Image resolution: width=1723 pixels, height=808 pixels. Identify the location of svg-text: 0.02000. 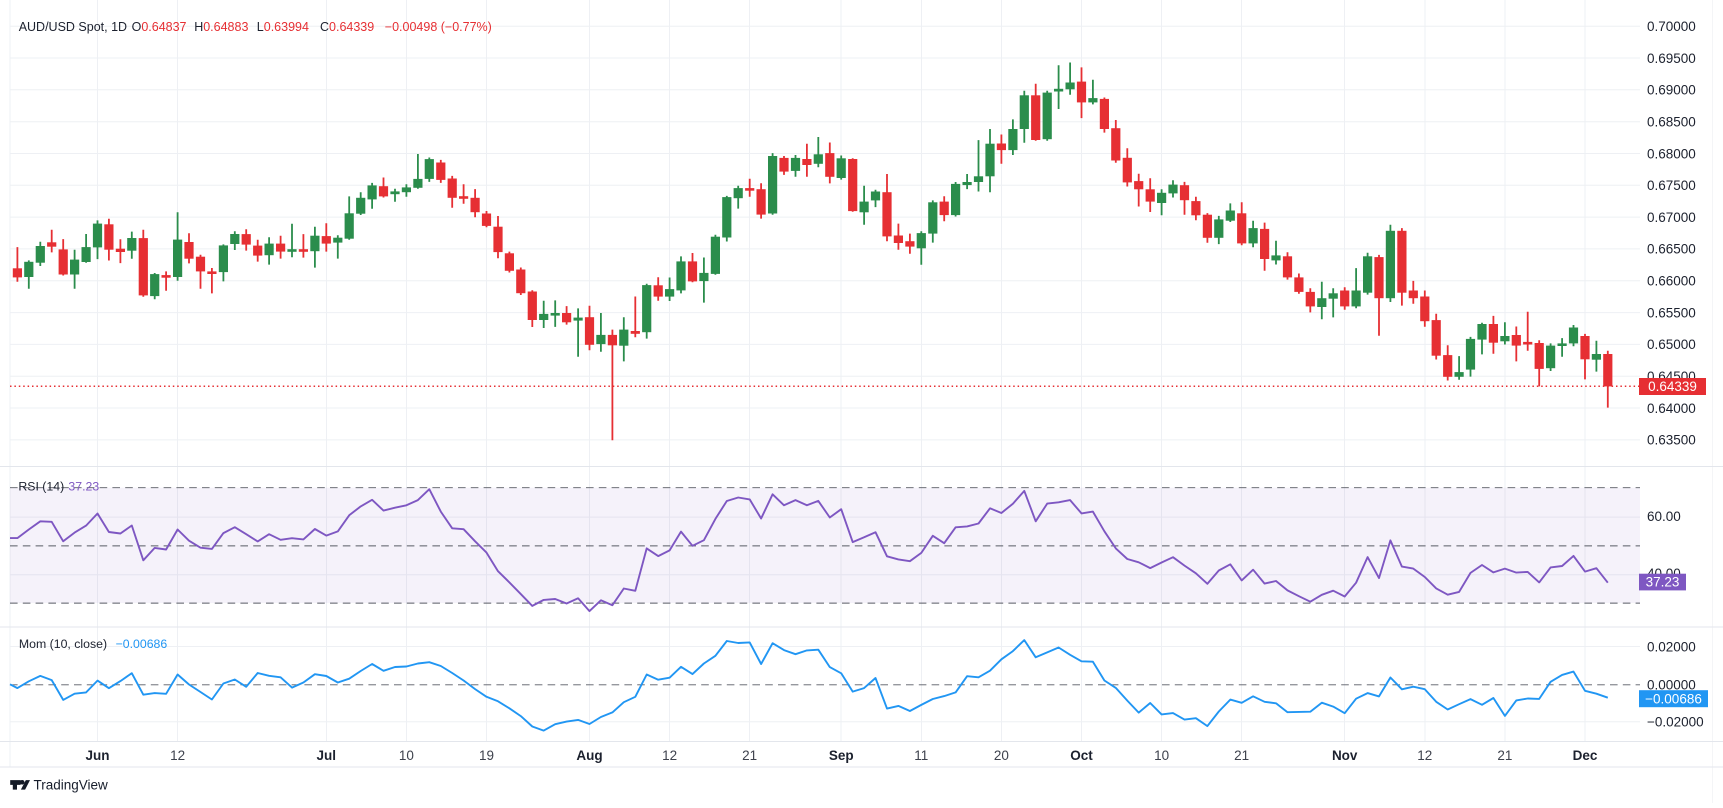
(1671, 646).